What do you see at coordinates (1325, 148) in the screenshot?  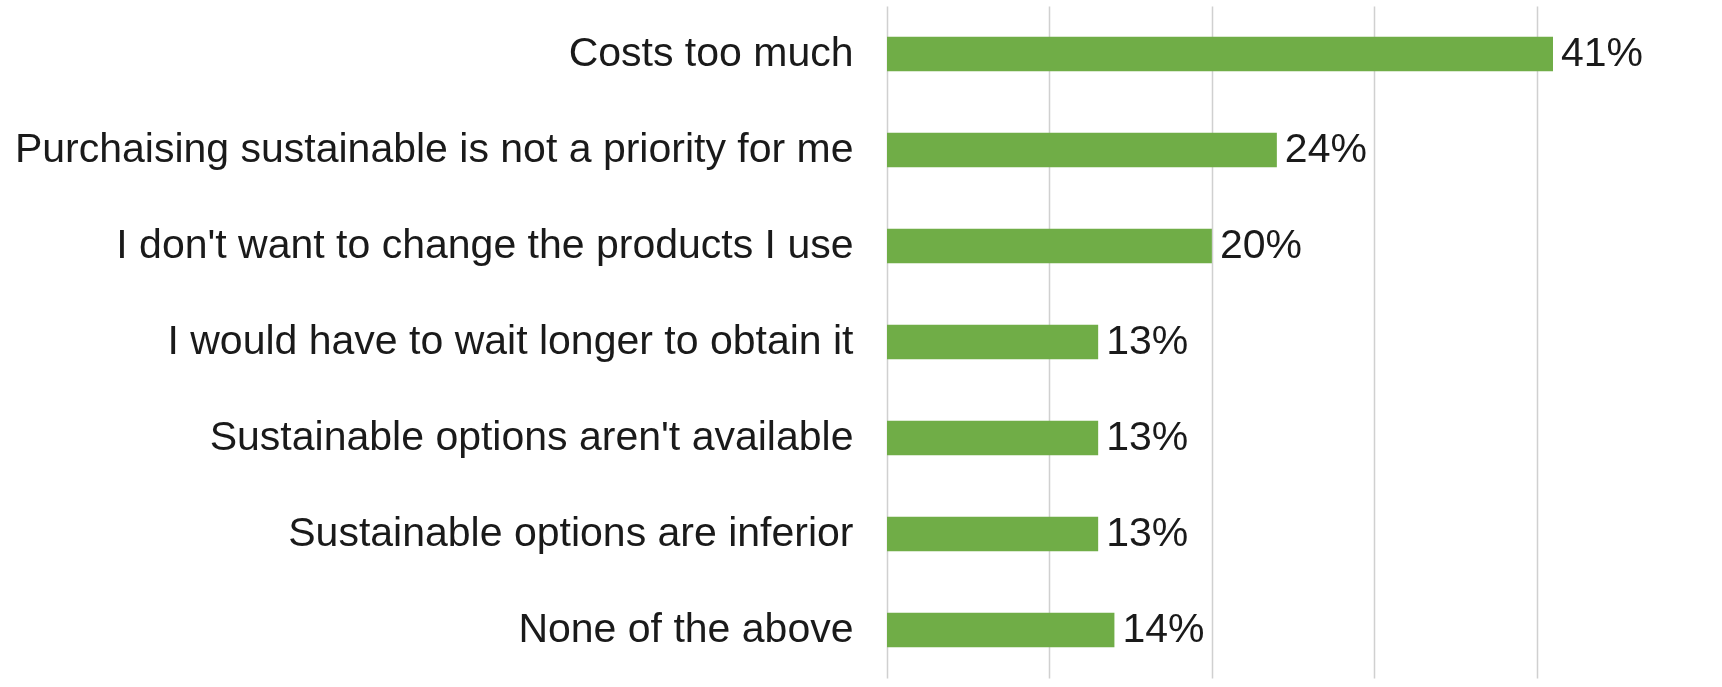 I see `data-label: 24%` at bounding box center [1325, 148].